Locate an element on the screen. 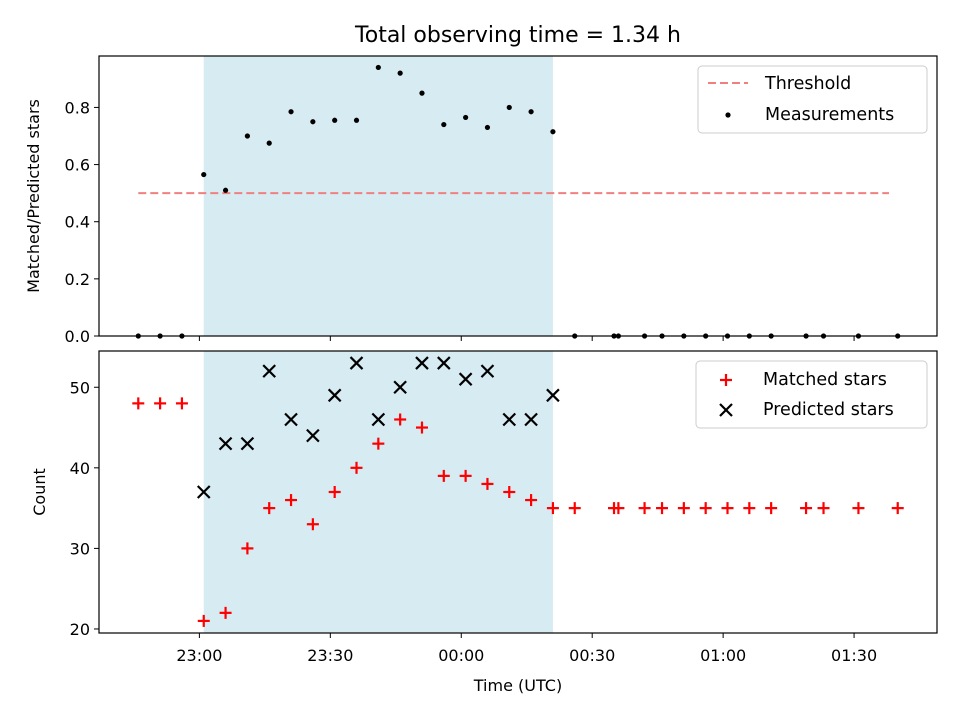 Image resolution: width=960 pixels, height=720 pixels. legend-predicted-label: Predicted stars is located at coordinates (828, 410).